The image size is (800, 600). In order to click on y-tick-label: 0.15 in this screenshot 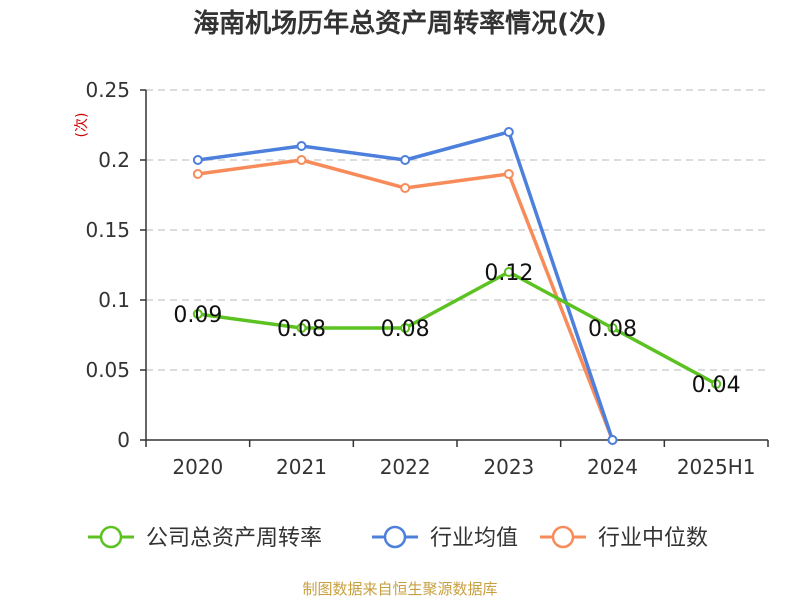, I will do `click(107, 230)`.